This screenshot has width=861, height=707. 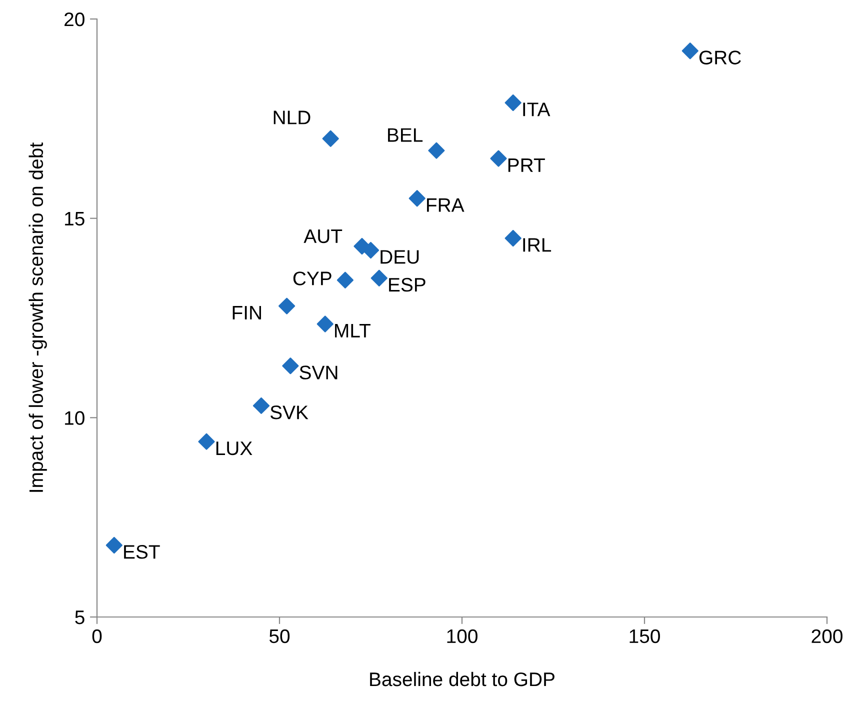 I want to click on y-axis-title: Impact of lower -growth scenario on debt, so click(x=37, y=317).